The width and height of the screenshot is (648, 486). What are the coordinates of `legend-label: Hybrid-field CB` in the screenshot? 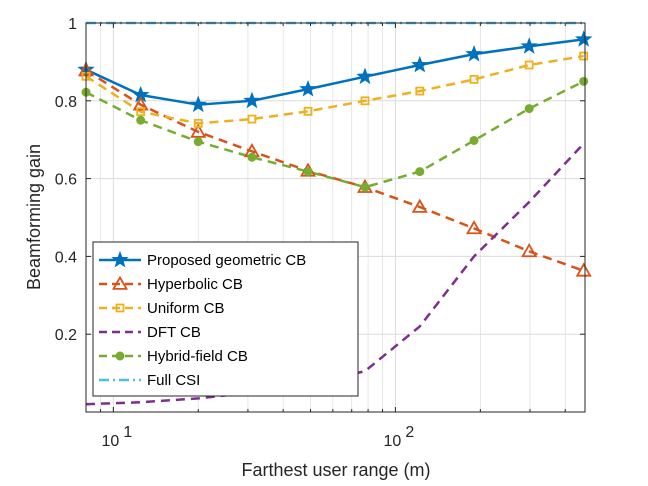 It's located at (197, 356).